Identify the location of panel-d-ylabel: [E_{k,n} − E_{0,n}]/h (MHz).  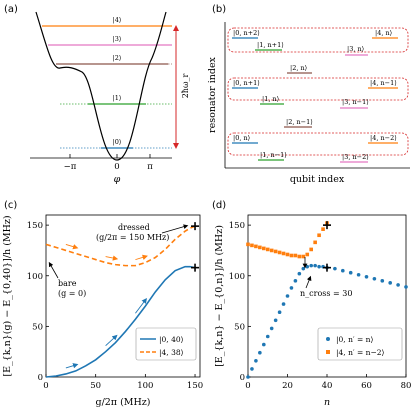
(219, 296).